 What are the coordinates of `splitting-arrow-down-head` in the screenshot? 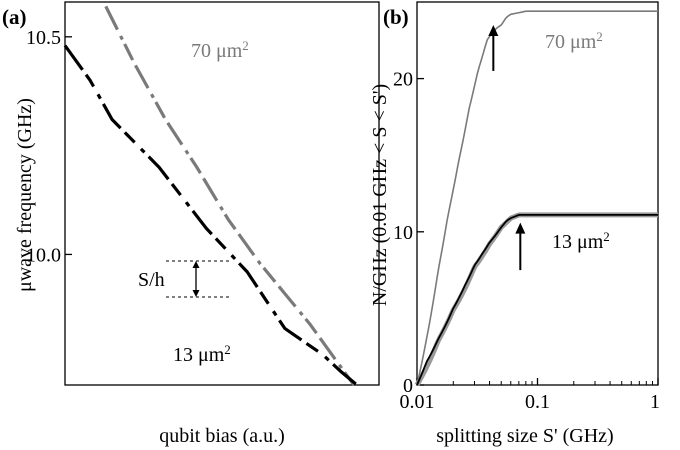 It's located at (196, 293).